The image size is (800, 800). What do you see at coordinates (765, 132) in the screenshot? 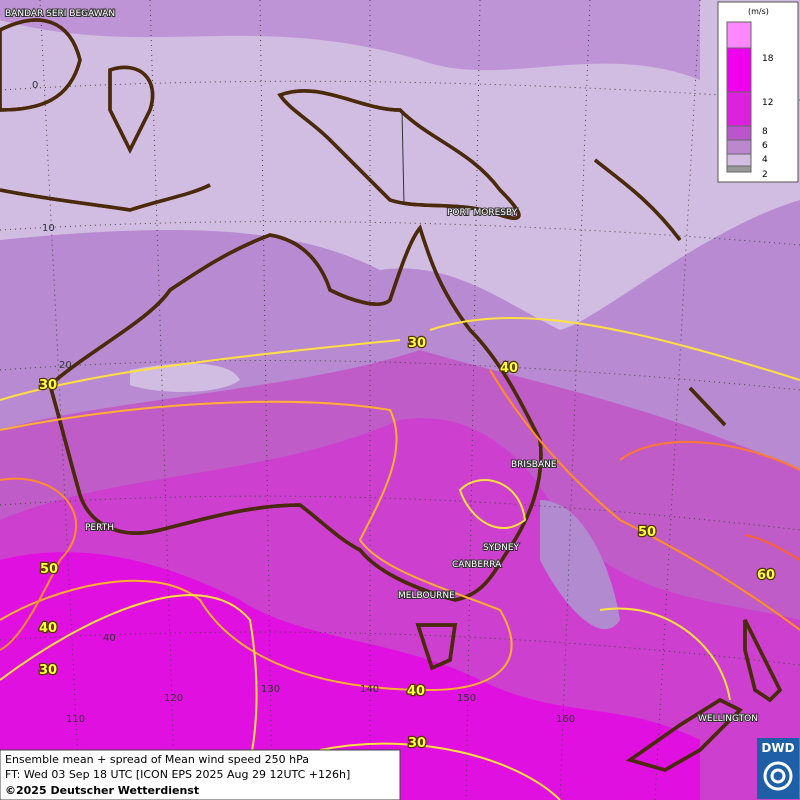
I see `legend-tick: 8` at bounding box center [765, 132].